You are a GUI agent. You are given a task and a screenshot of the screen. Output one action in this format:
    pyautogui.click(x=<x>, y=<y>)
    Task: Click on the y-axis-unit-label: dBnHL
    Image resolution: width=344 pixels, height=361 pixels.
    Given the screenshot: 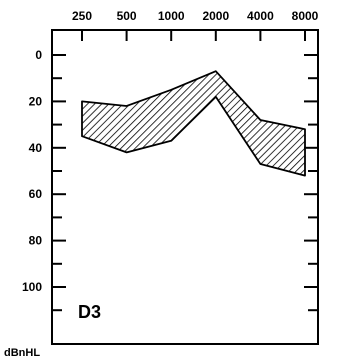 What is the action you would take?
    pyautogui.click(x=22, y=353)
    